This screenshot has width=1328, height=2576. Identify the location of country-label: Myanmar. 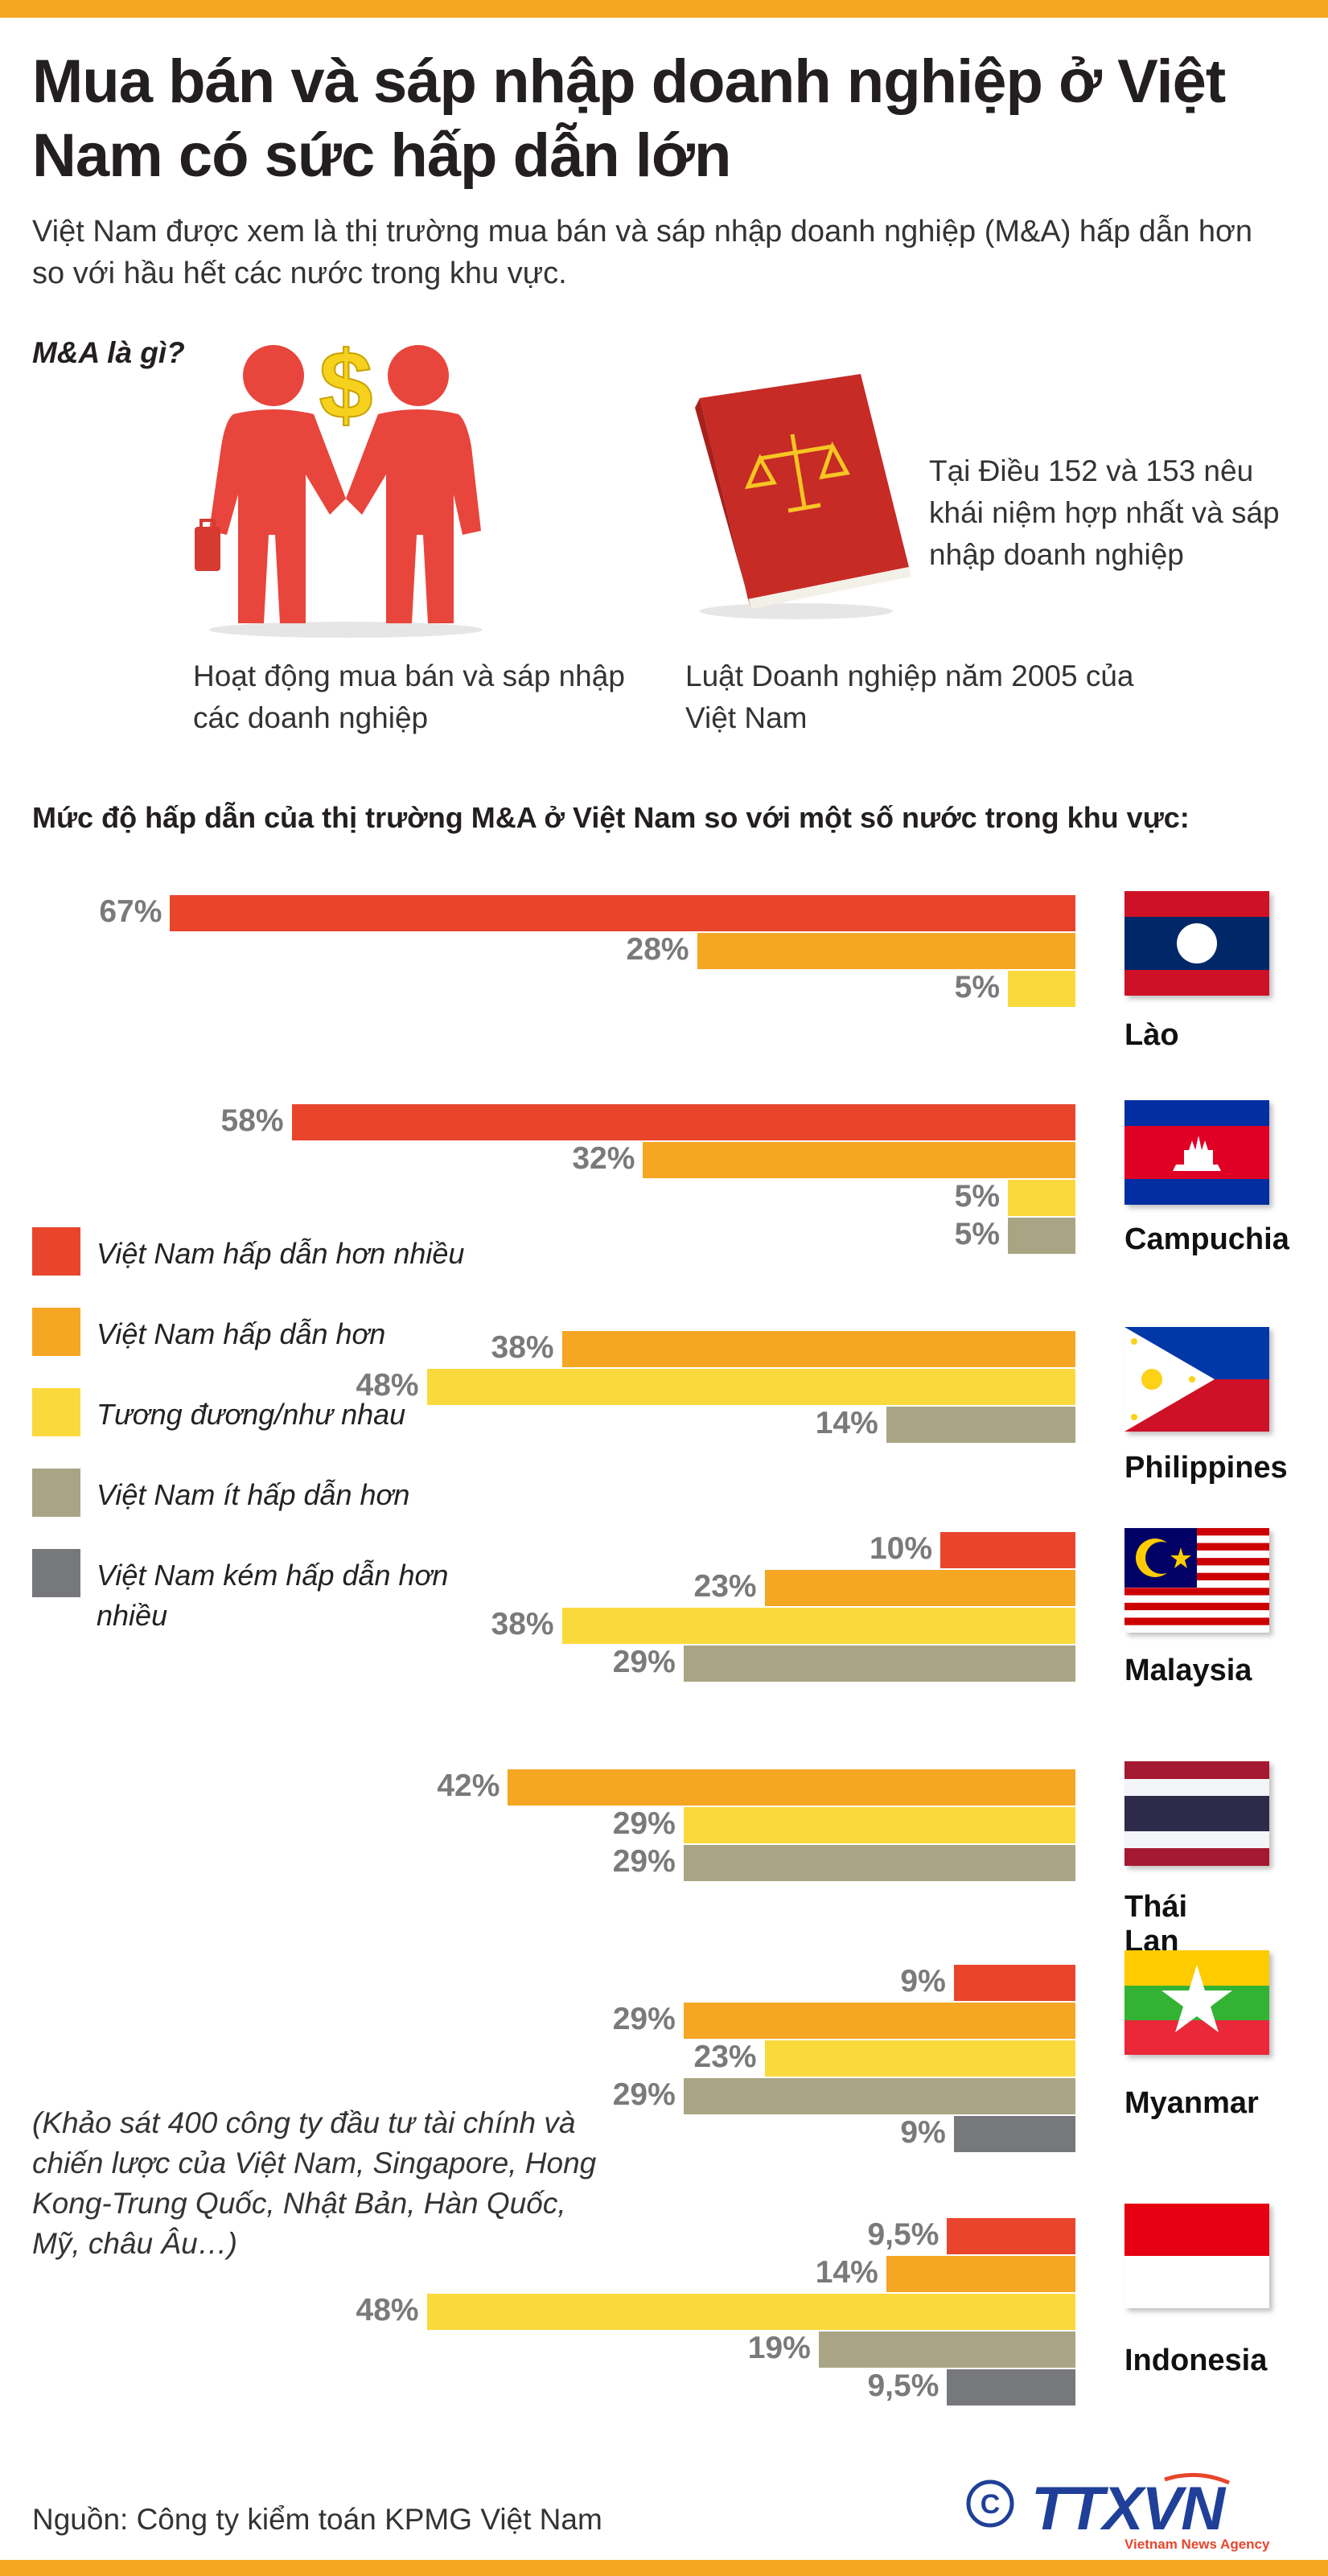
(1191, 2103).